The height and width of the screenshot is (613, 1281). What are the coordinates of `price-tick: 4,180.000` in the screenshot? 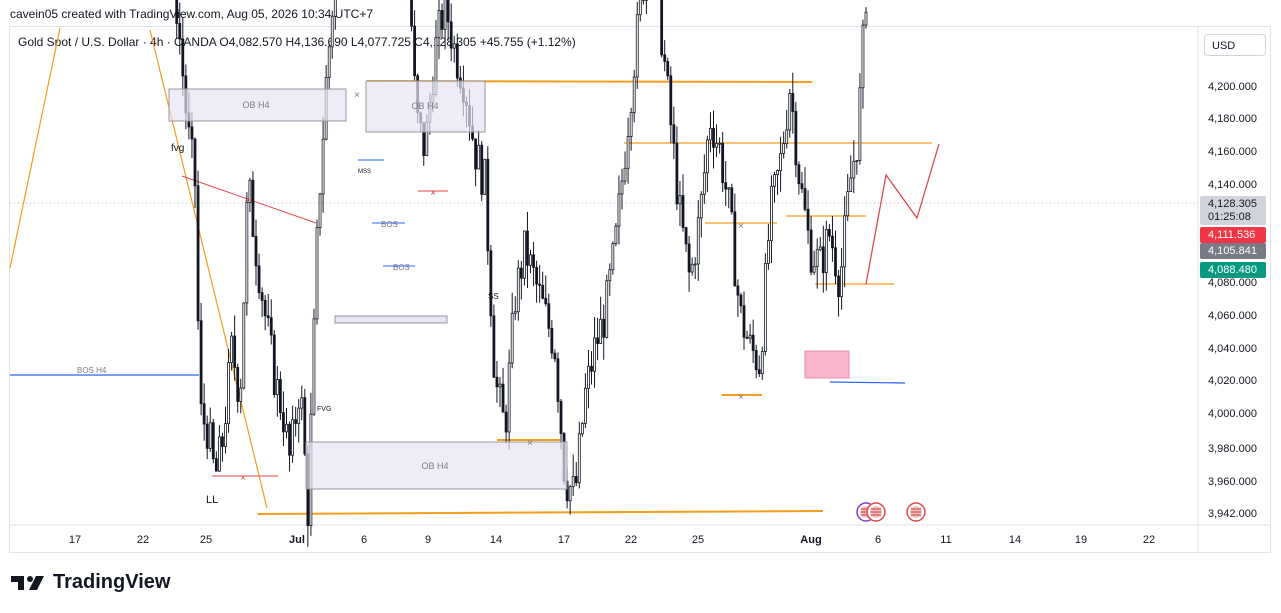 It's located at (1232, 119).